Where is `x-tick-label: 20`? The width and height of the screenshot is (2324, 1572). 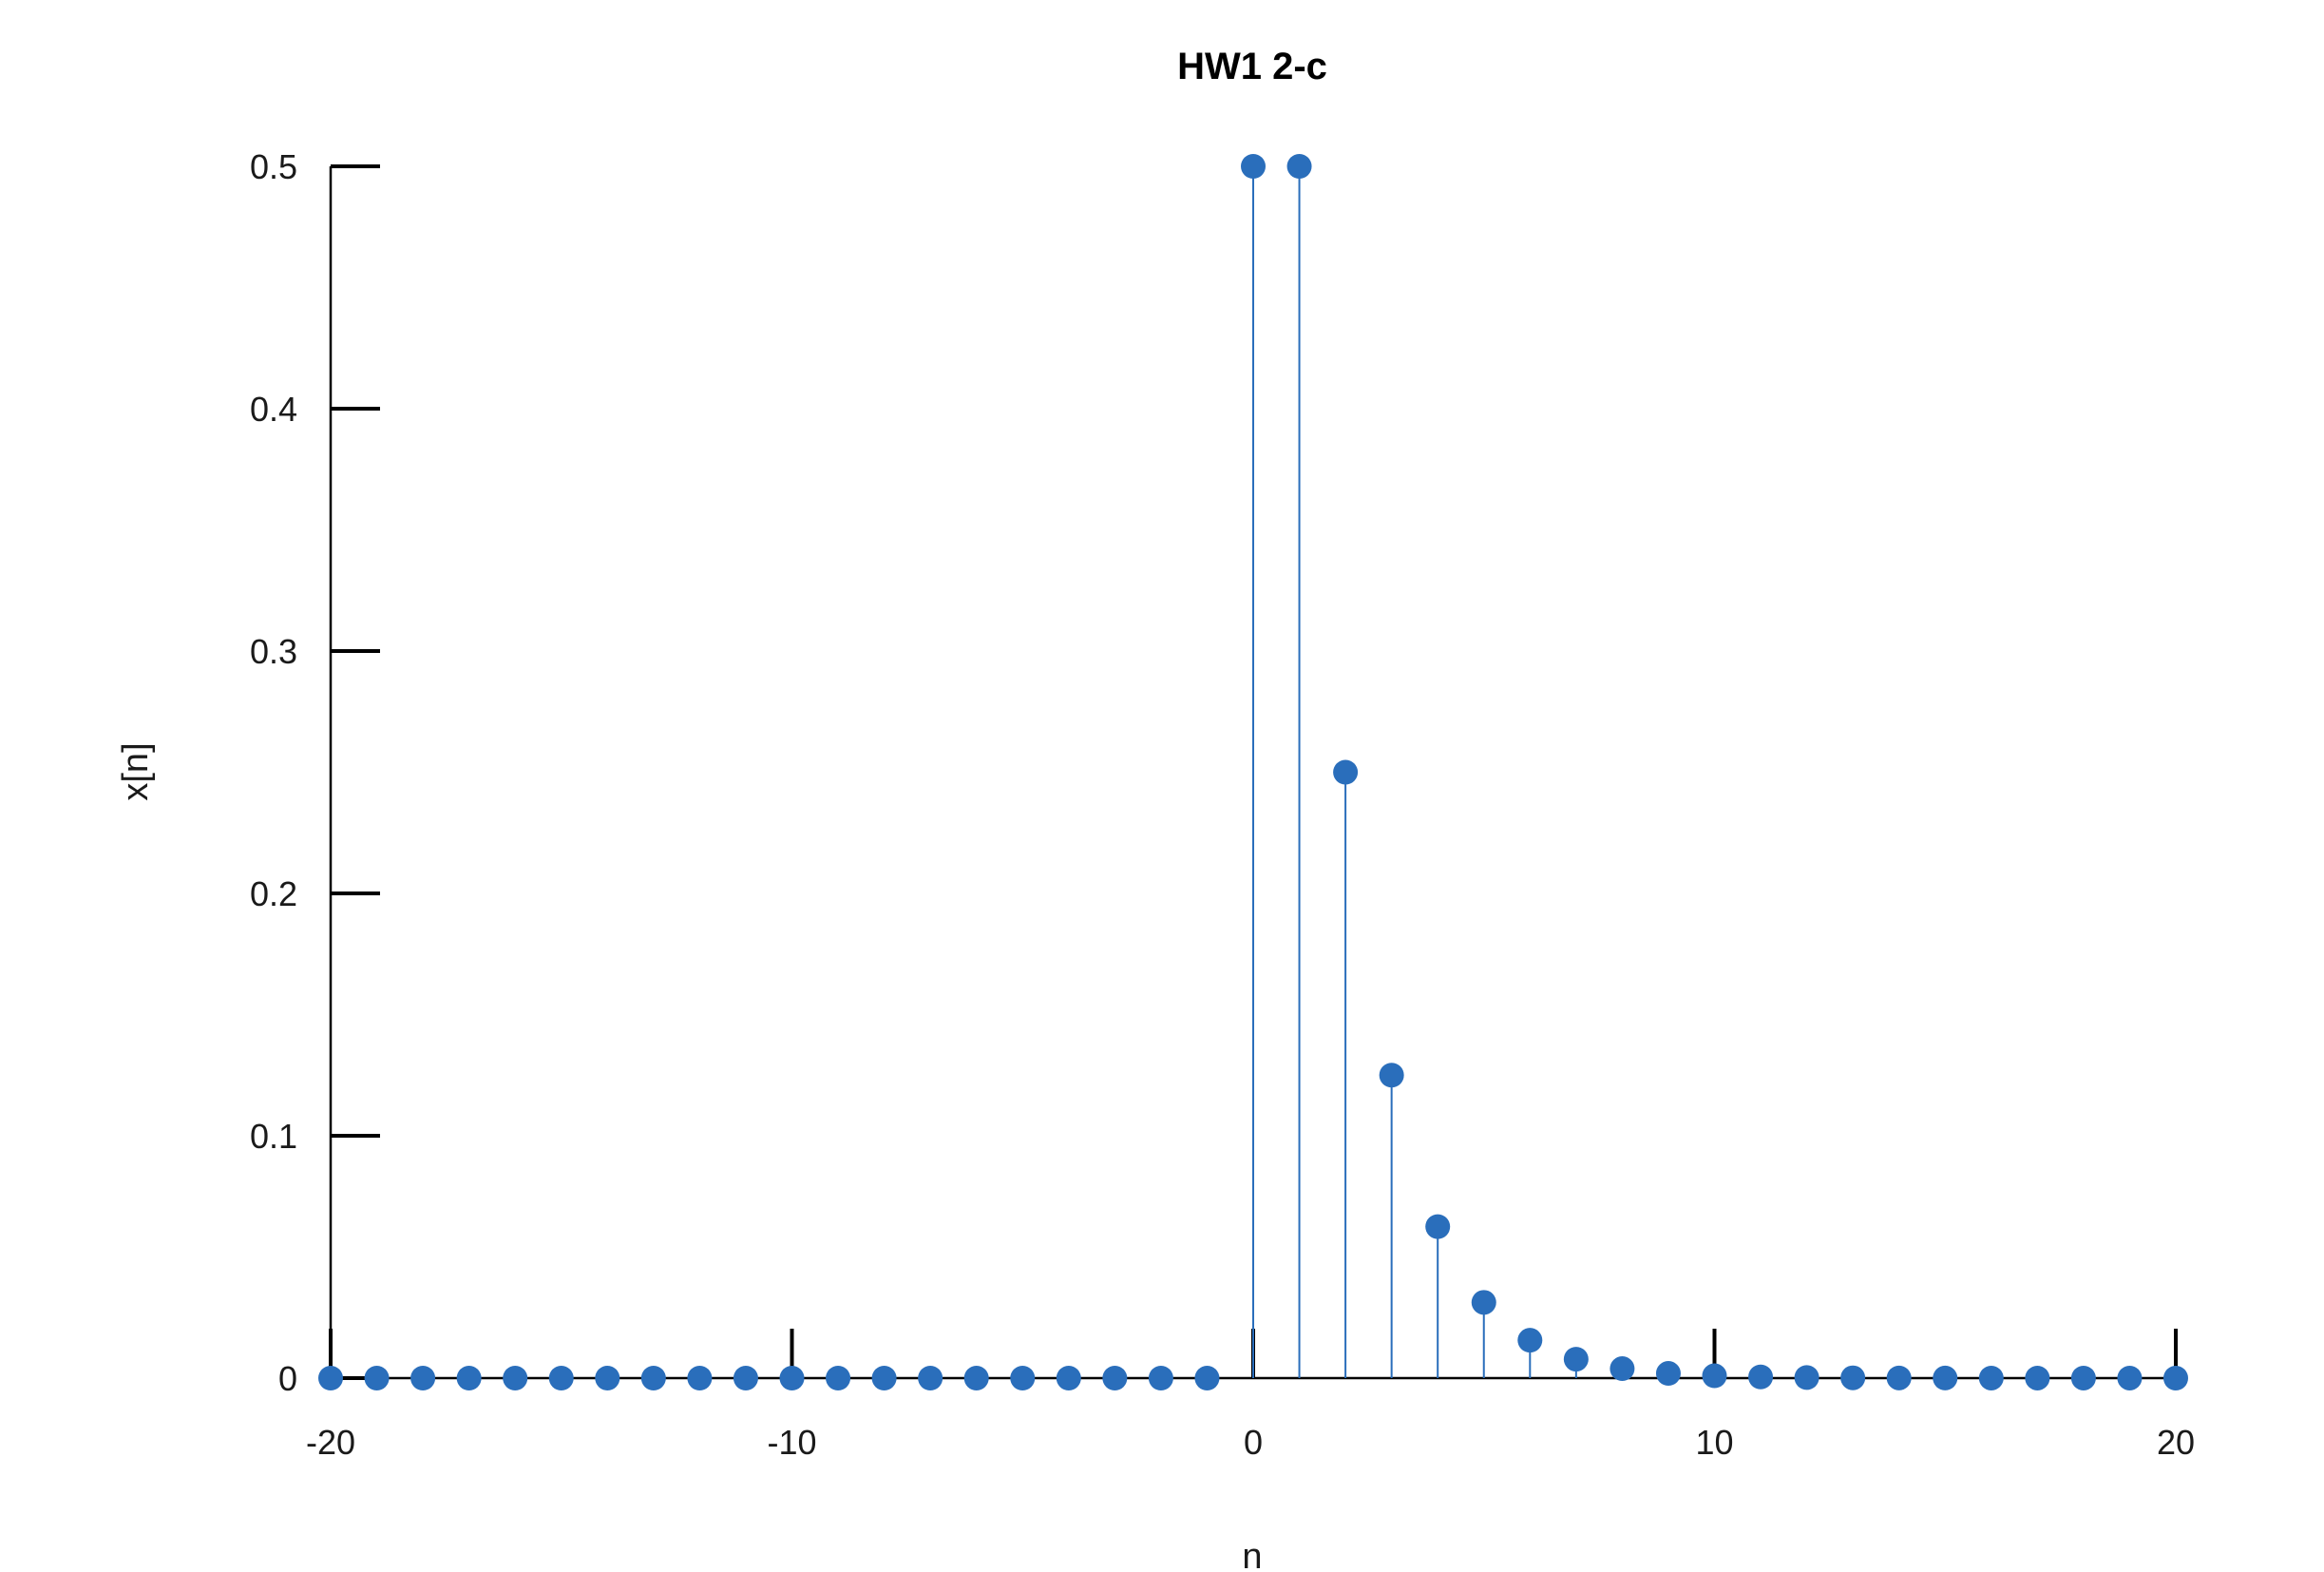
x-tick-label: 20 is located at coordinates (2176, 1442).